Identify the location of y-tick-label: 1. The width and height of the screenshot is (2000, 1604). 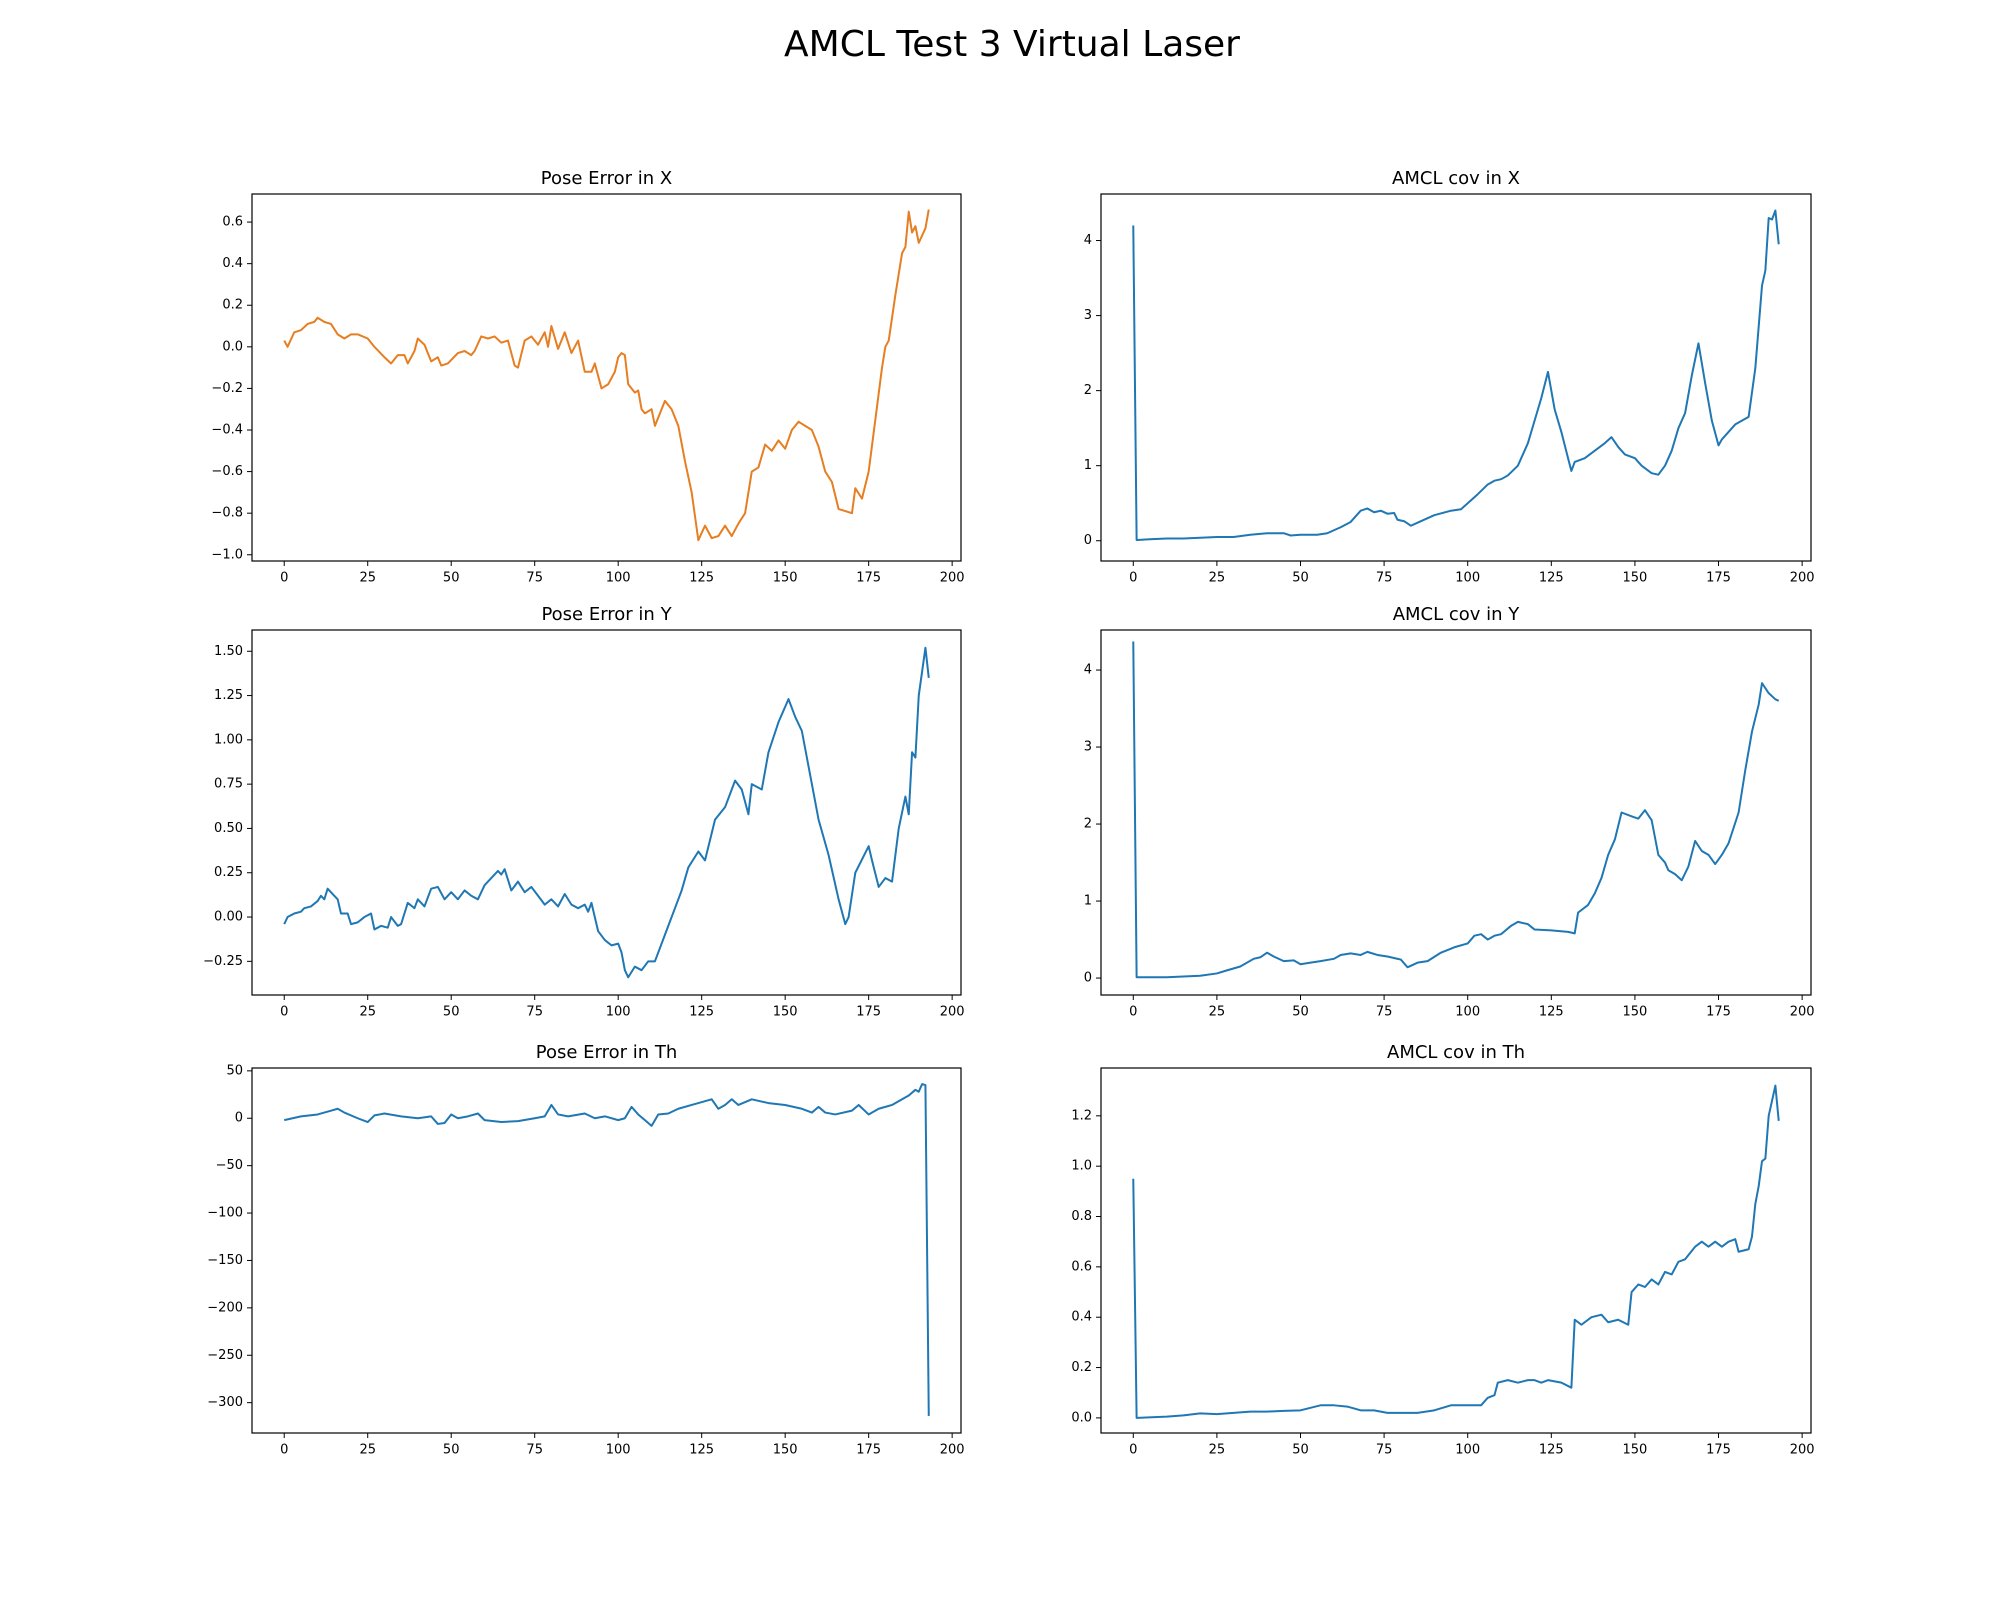
(1088, 465).